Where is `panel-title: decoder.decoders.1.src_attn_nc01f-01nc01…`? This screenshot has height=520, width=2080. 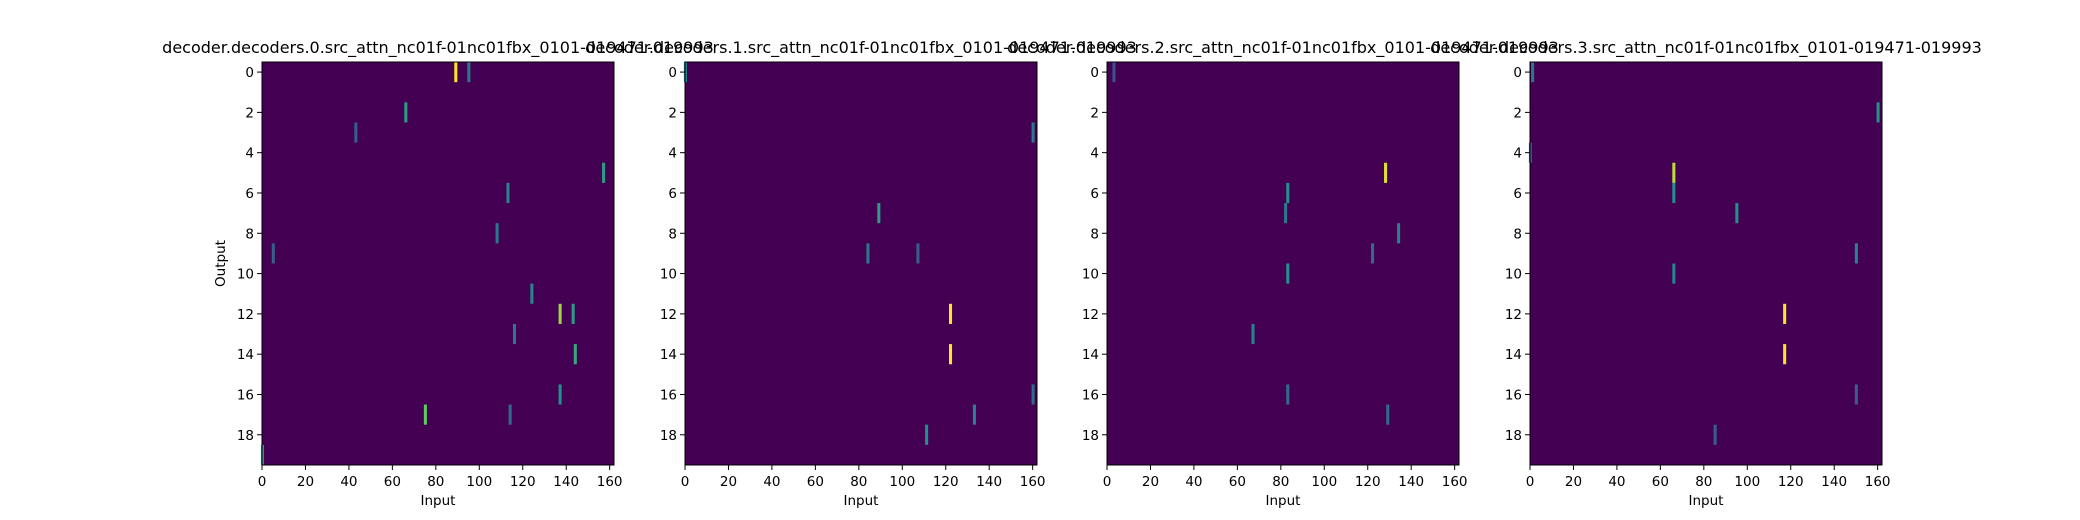 panel-title: decoder.decoders.1.src_attn_nc01f-01nc01… is located at coordinates (861, 48).